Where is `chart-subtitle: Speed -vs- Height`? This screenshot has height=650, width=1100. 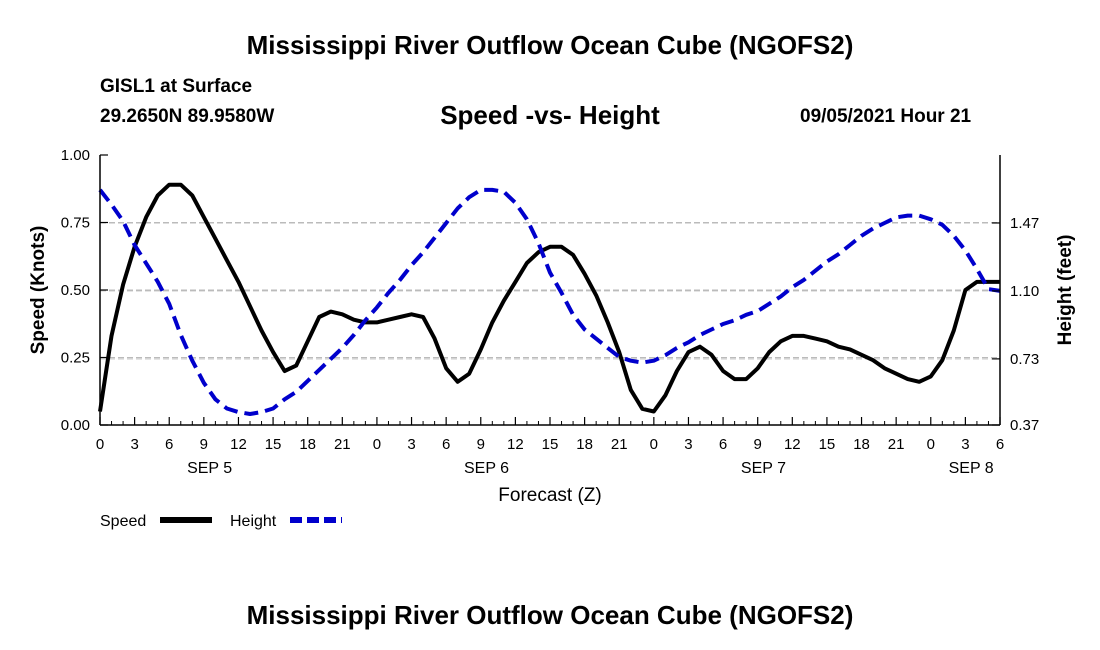 chart-subtitle: Speed -vs- Height is located at coordinates (550, 115).